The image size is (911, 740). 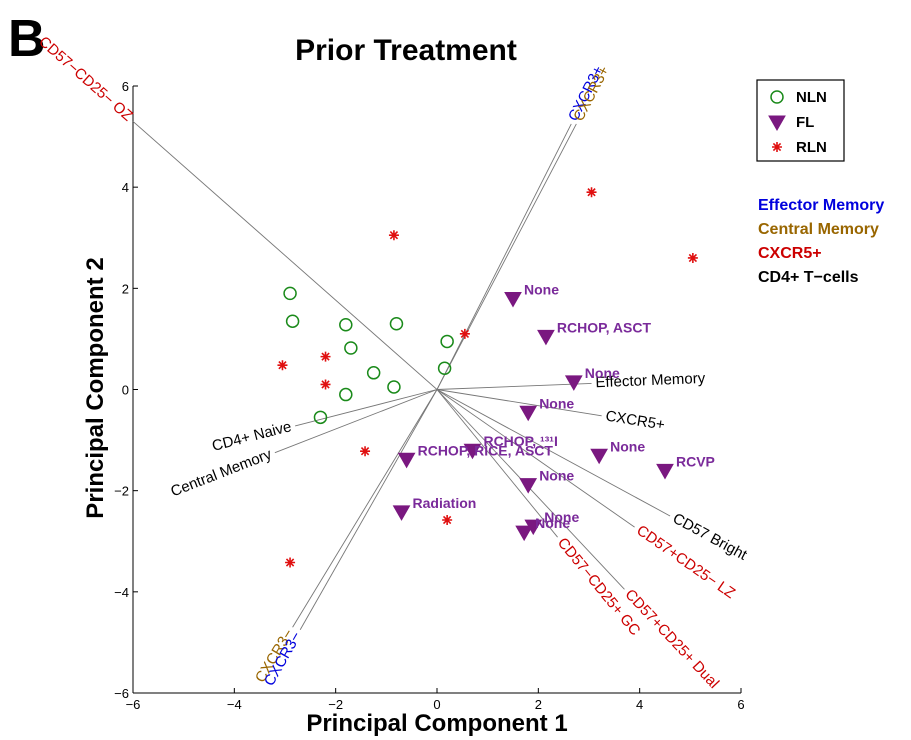 What do you see at coordinates (639, 704) in the screenshot?
I see `x-tick-label: 4` at bounding box center [639, 704].